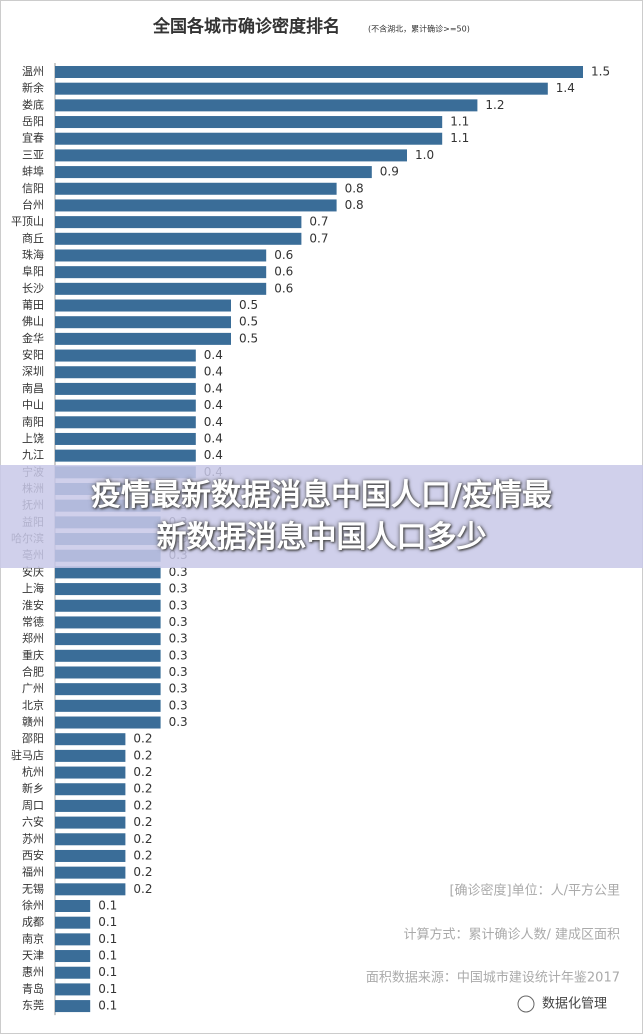 Image resolution: width=643 pixels, height=1034 pixels. What do you see at coordinates (33, 671) in the screenshot?
I see `y-tick-label: 合肥` at bounding box center [33, 671].